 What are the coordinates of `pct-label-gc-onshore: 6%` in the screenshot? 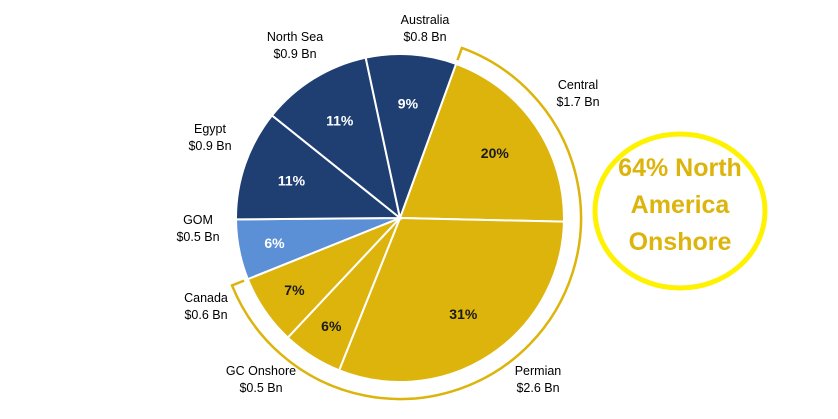 It's located at (331, 326).